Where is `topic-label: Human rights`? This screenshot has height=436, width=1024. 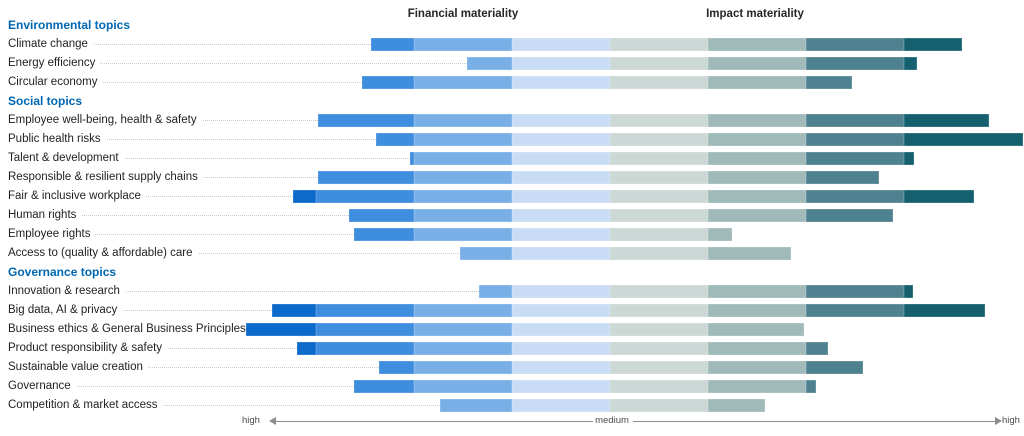
topic-label: Human rights is located at coordinates (45, 215).